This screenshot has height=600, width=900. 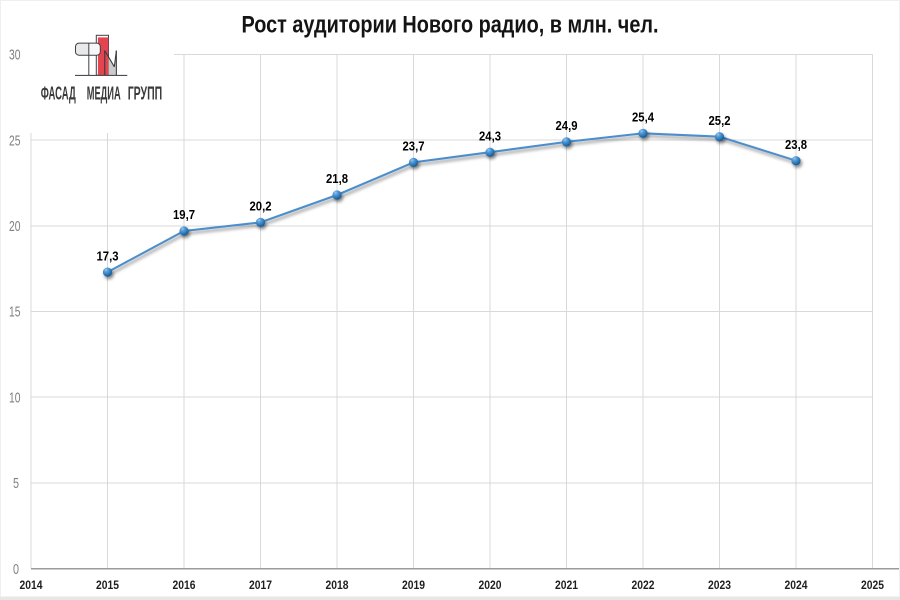 I want to click on svg-text: 23,7, so click(x=414, y=146).